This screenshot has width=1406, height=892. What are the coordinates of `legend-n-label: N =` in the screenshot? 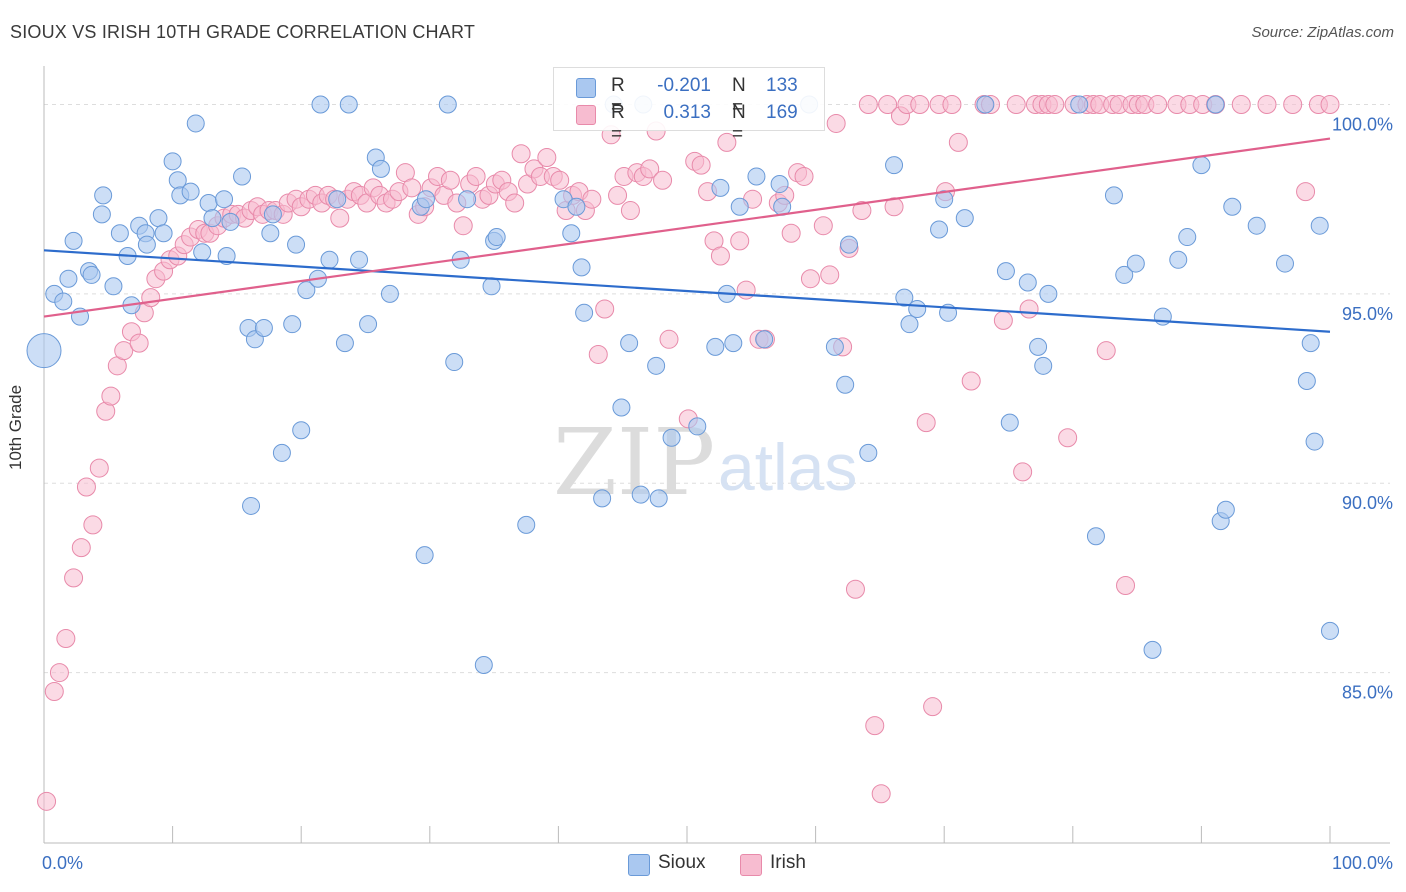 It's located at (739, 123).